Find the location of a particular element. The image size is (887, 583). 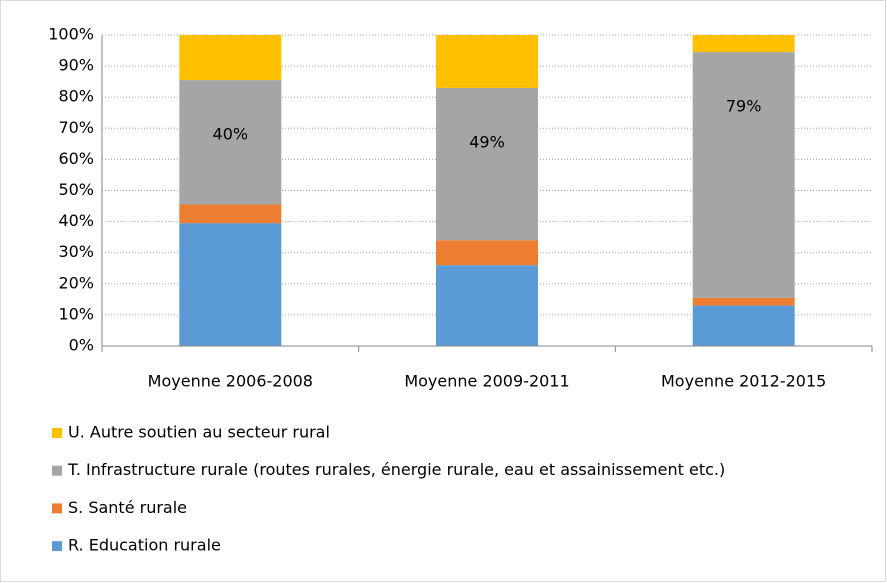

y-tick-label: 80% is located at coordinates (76, 96).